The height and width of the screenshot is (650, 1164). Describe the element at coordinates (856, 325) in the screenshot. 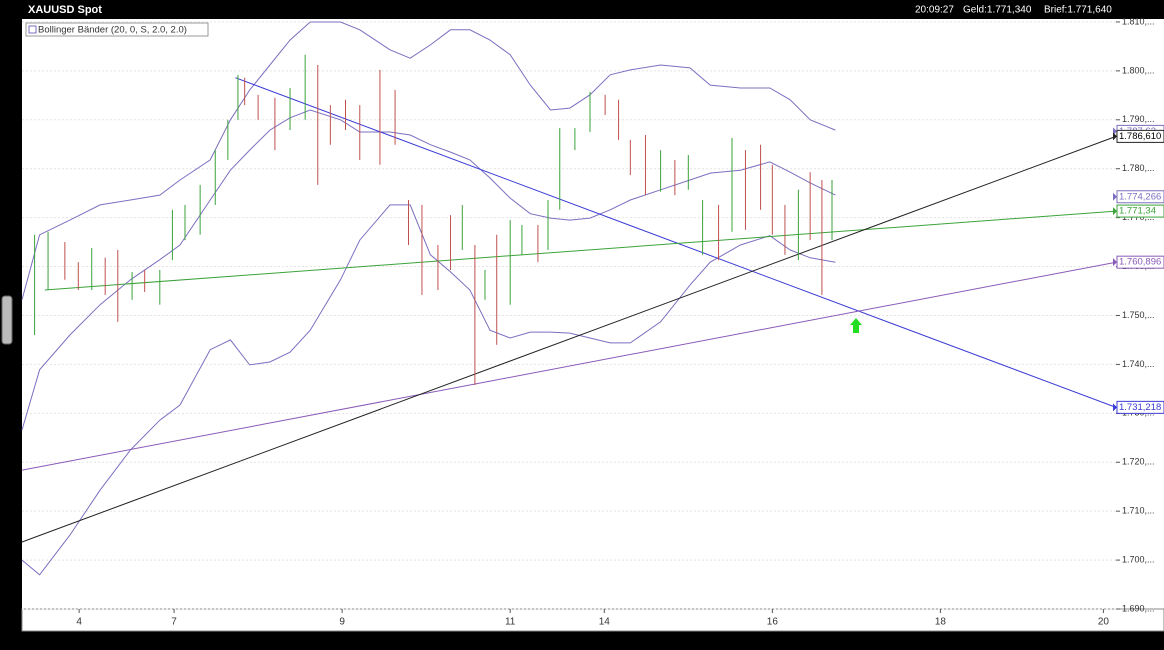

I see `signal-arrow` at that location.